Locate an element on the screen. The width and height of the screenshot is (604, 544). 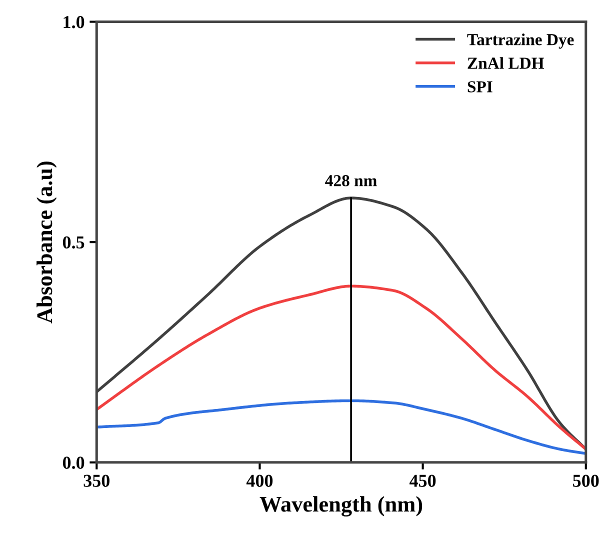
x-tick-label: 500 is located at coordinates (586, 480).